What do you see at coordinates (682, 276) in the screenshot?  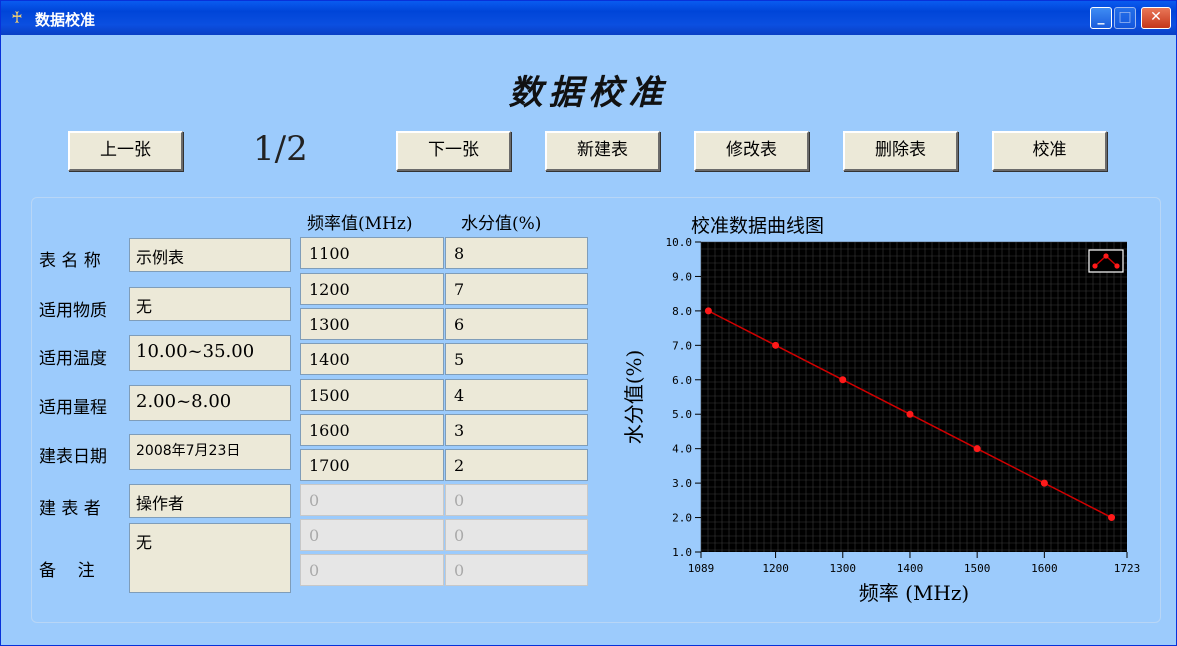 I see `y-tick-label: 9.0` at bounding box center [682, 276].